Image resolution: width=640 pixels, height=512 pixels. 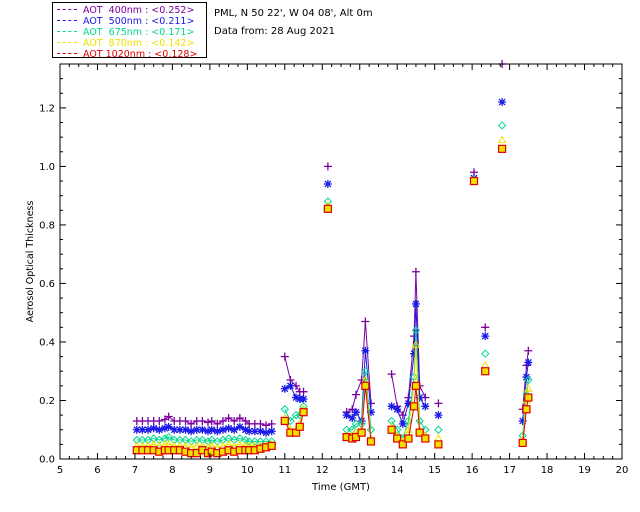 I want to click on legend-item-500nm: AOT 500nm : <0.211>, so click(x=125, y=21).